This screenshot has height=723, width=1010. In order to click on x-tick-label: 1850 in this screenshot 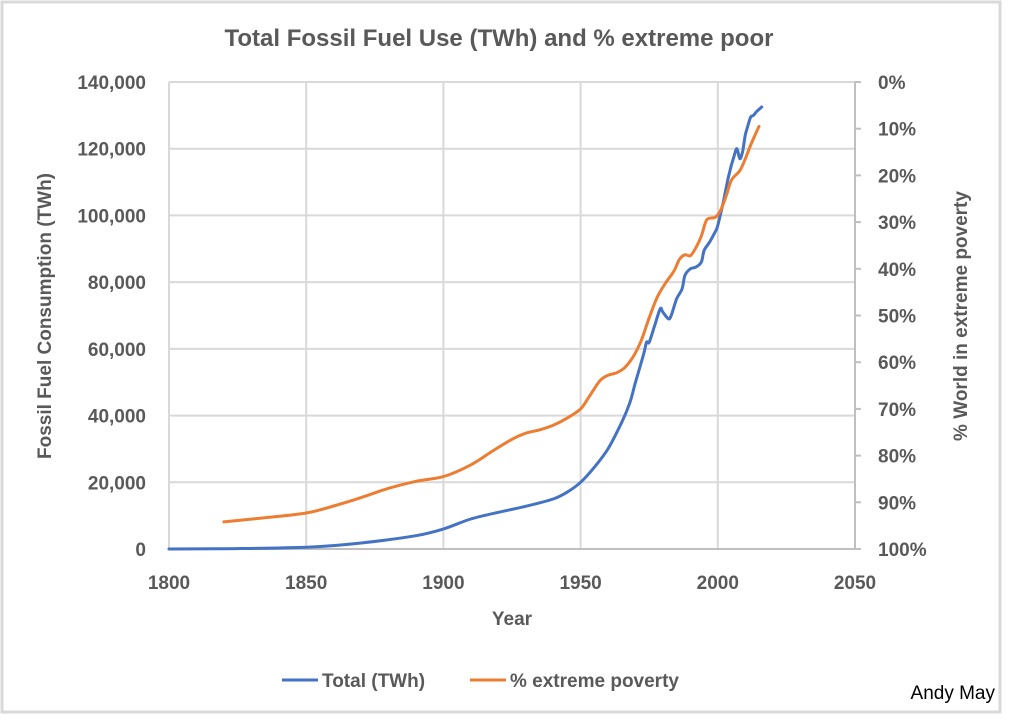, I will do `click(306, 583)`.